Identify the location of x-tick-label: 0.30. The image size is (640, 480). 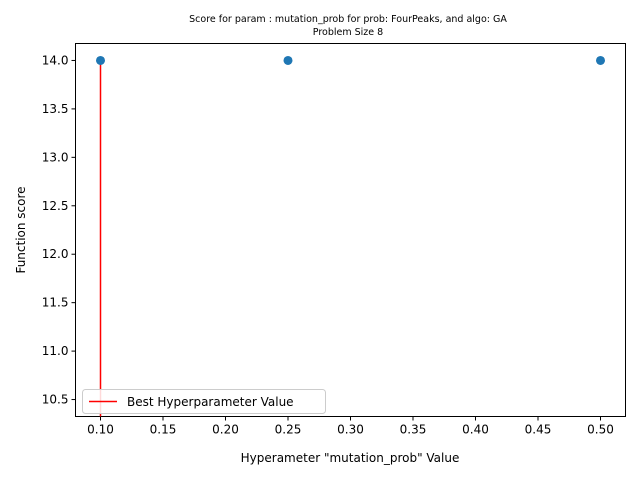
(350, 430).